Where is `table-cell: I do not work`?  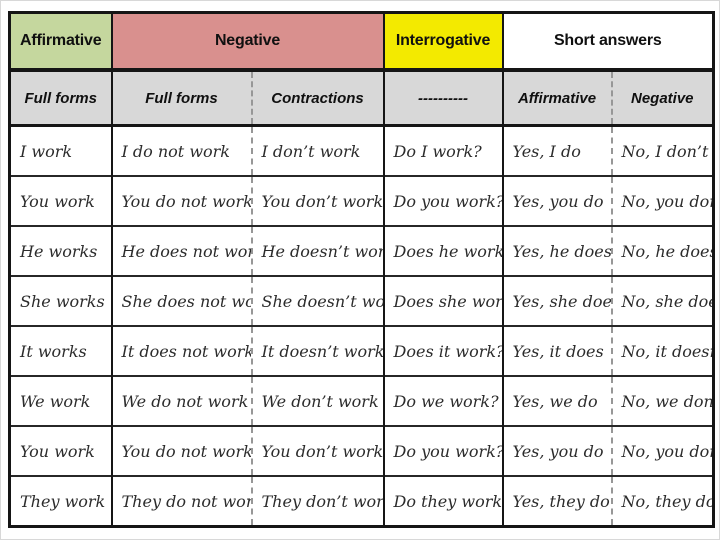
table-cell: I do not work is located at coordinates (181, 150).